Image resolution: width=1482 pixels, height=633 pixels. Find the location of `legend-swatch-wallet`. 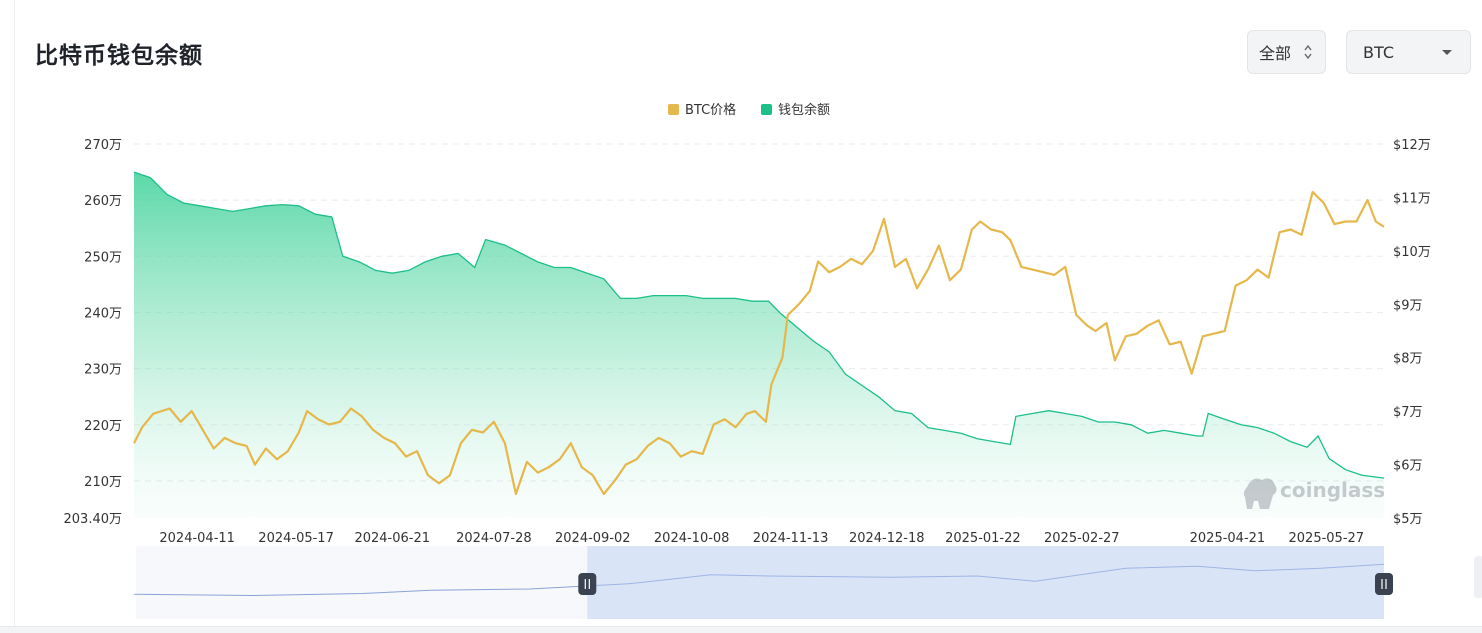

legend-swatch-wallet is located at coordinates (766, 109).